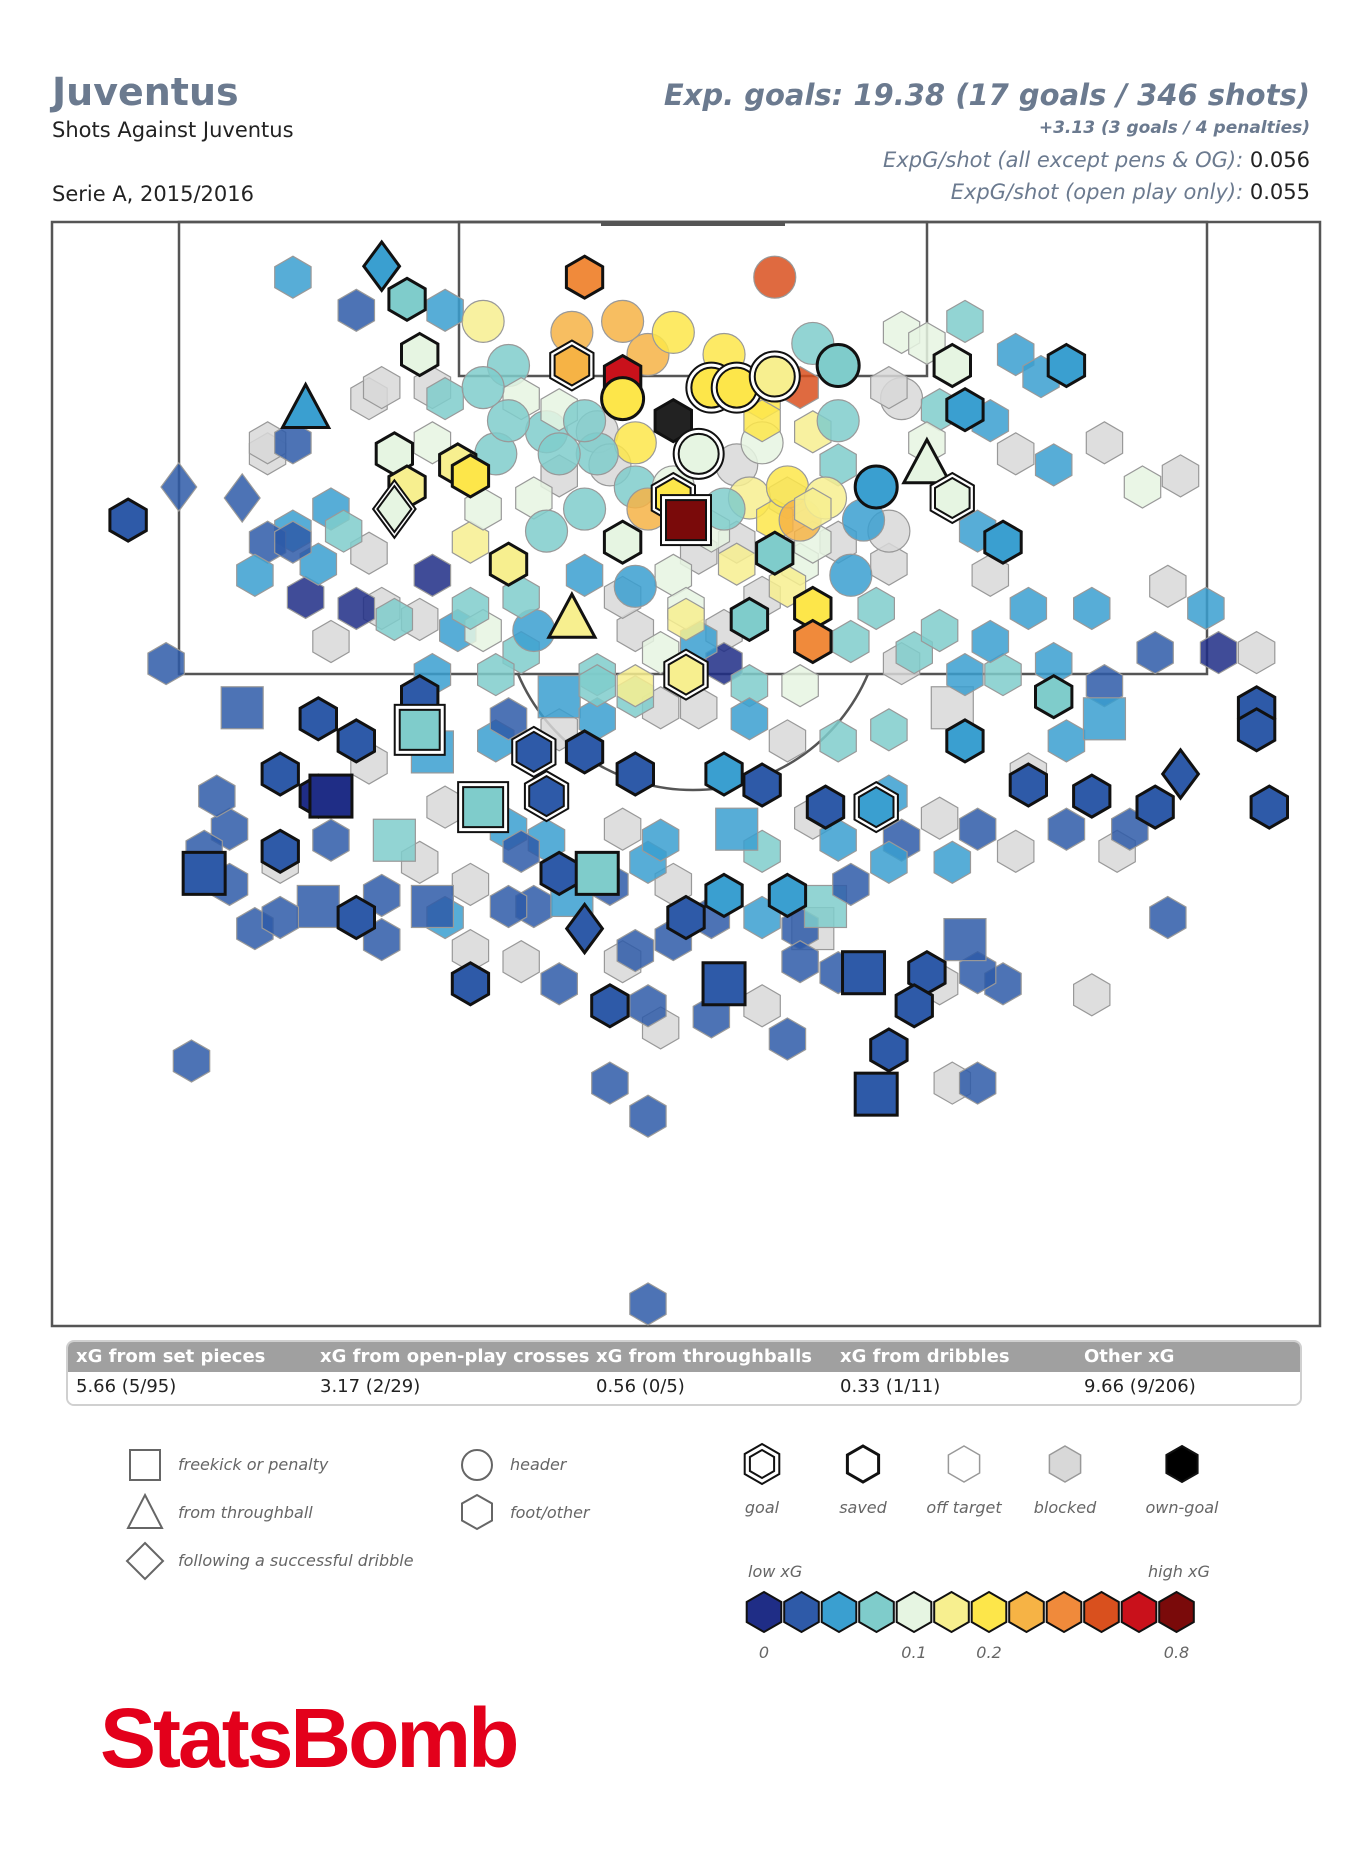  Describe the element at coordinates (863, 1507) in the screenshot. I see `outcome-saved-label: saved` at that location.